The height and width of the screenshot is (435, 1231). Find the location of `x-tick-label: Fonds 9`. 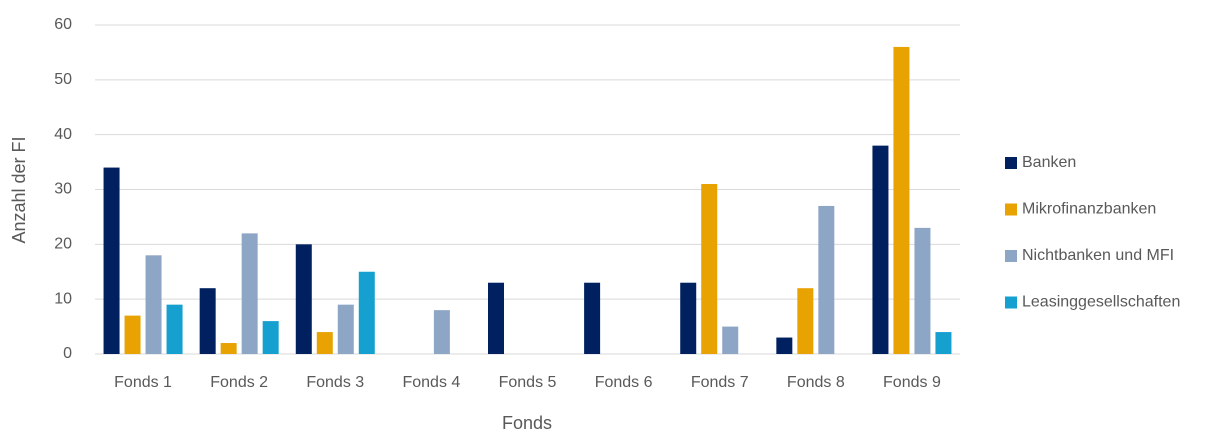

x-tick-label: Fonds 9 is located at coordinates (912, 382).